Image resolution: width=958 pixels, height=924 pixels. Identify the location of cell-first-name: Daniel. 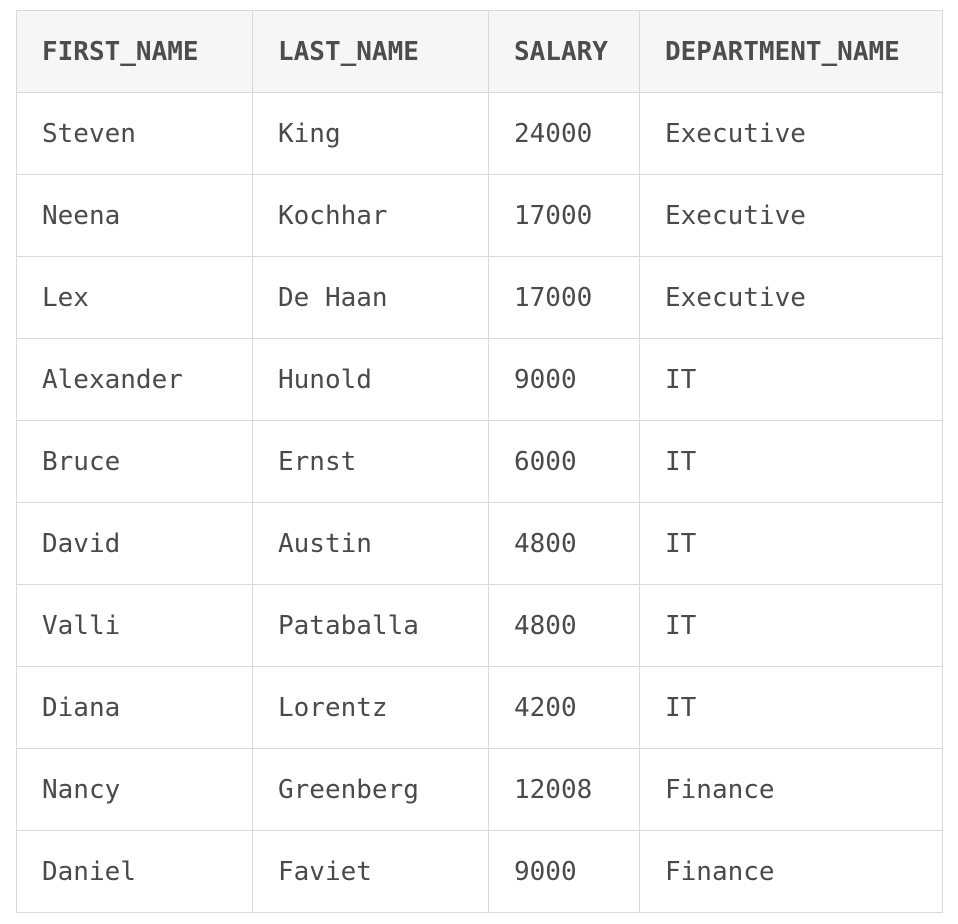
(134, 871).